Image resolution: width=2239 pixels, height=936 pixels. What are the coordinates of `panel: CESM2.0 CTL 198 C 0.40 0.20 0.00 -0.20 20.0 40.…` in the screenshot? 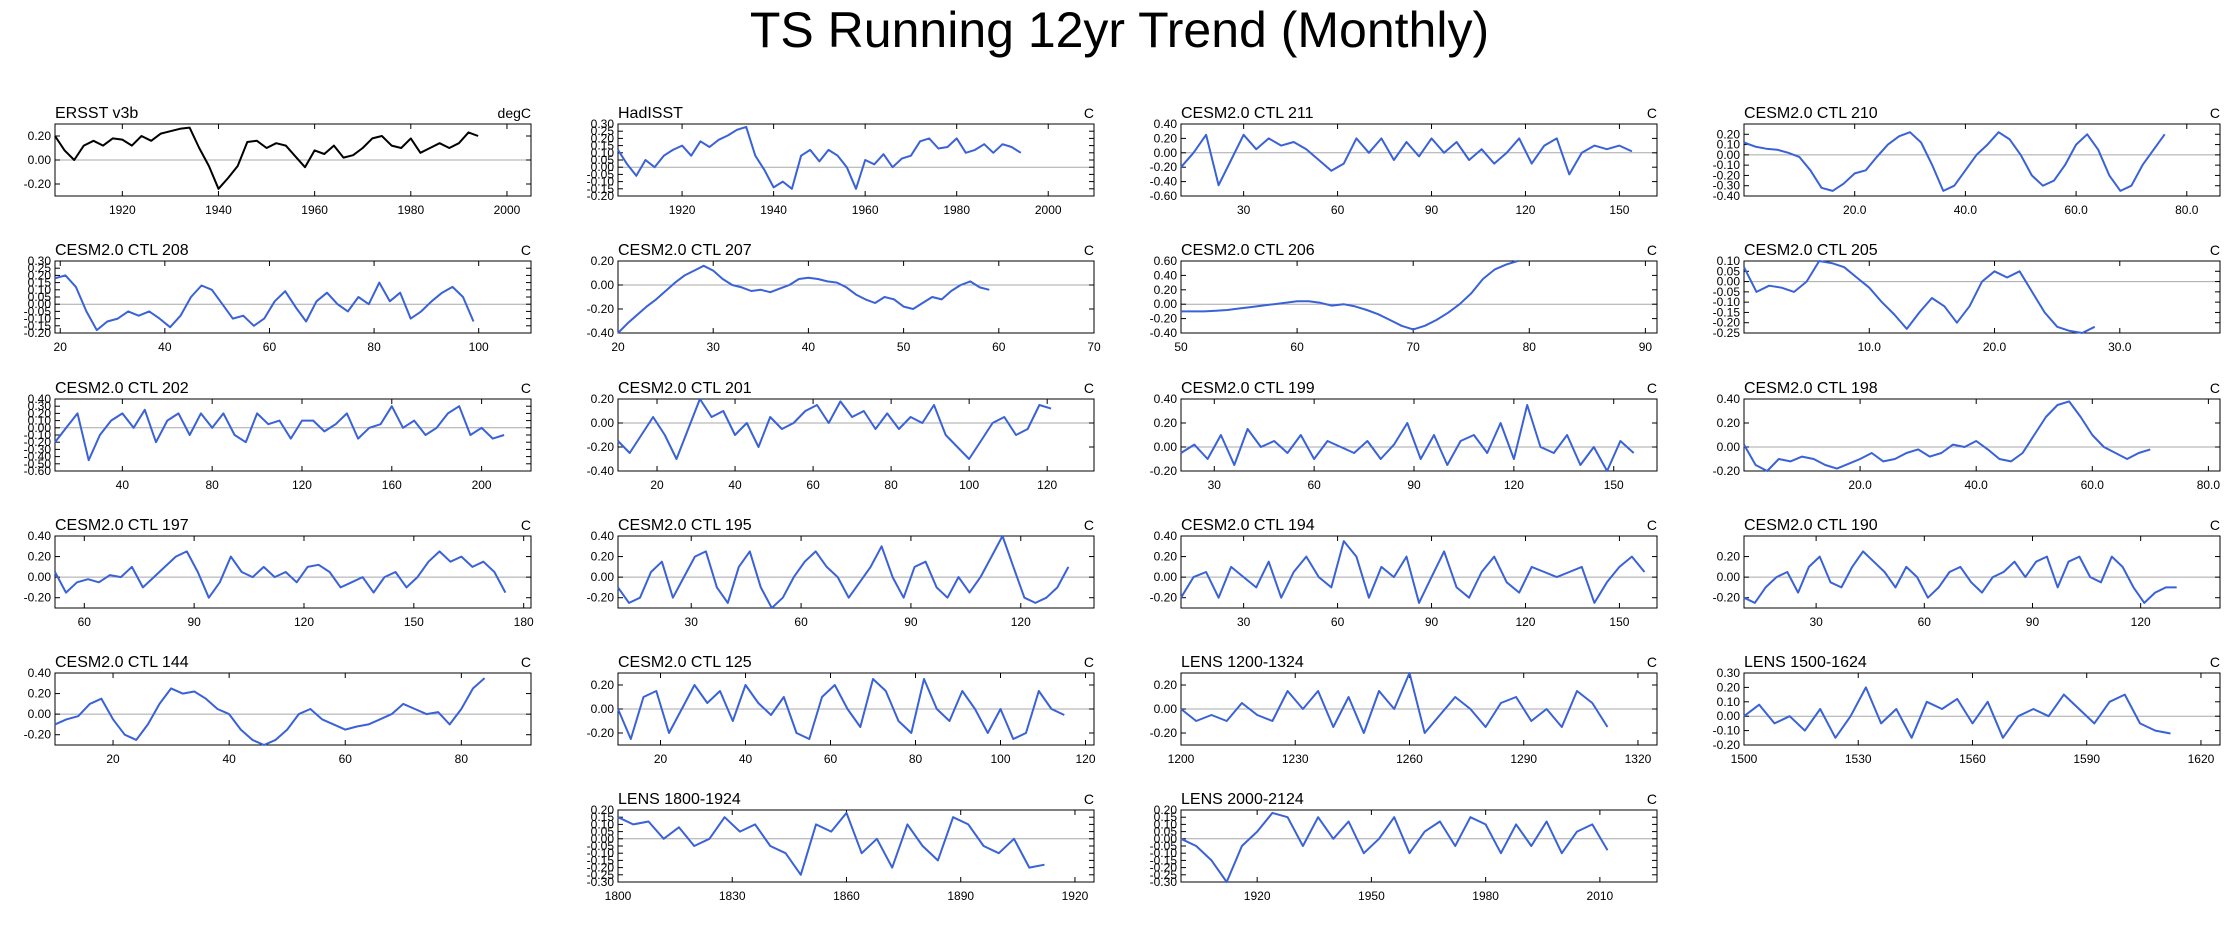 It's located at (1967, 436).